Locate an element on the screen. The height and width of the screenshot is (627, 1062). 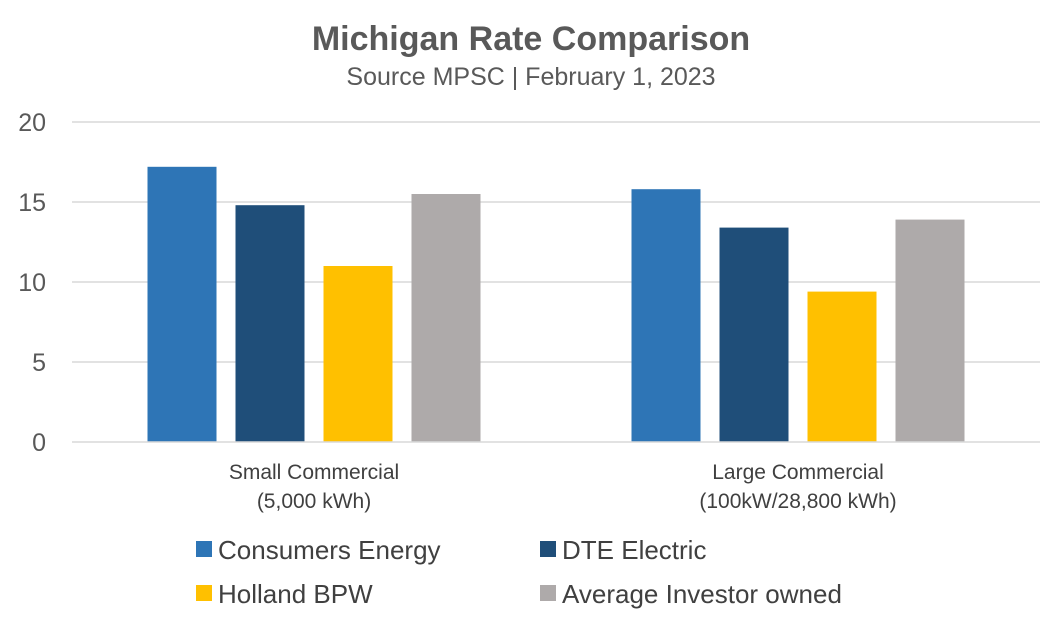
y-tick-label: 10 is located at coordinates (32, 283).